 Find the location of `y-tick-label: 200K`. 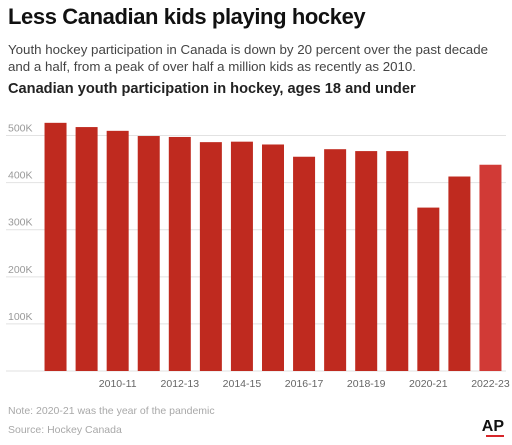

y-tick-label: 200K is located at coordinates (20, 270).